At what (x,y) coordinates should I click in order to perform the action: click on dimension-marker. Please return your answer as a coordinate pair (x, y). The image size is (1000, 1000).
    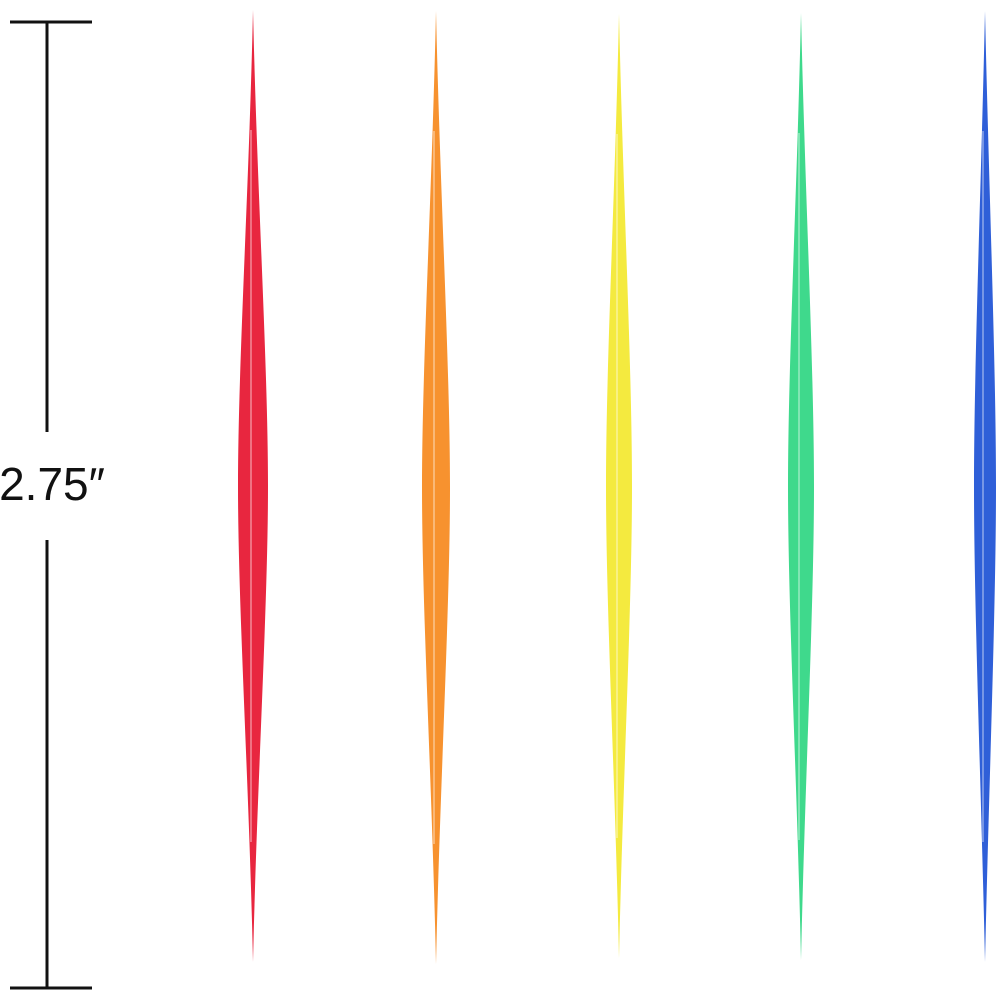
    Looking at the image, I should click on (51, 505).